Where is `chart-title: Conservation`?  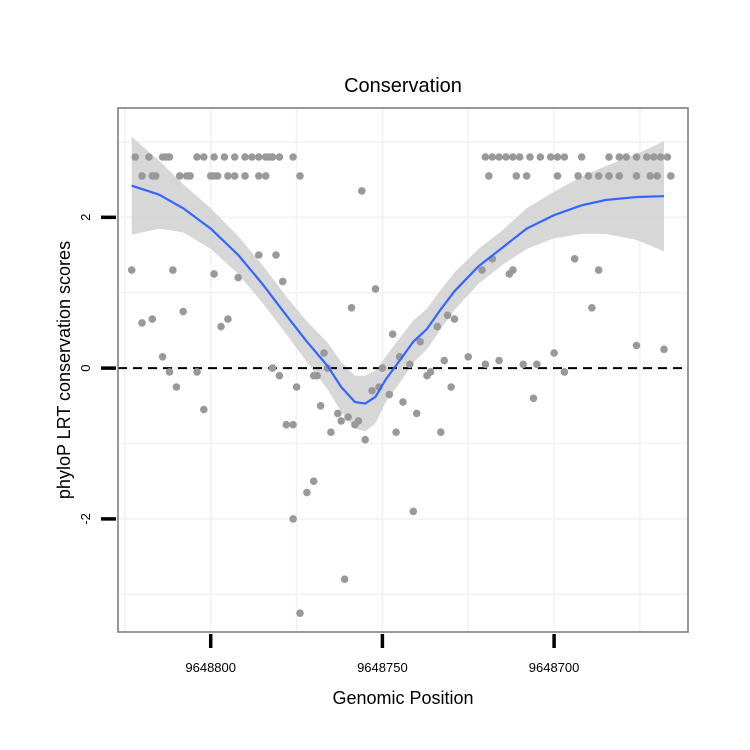
chart-title: Conservation is located at coordinates (403, 86).